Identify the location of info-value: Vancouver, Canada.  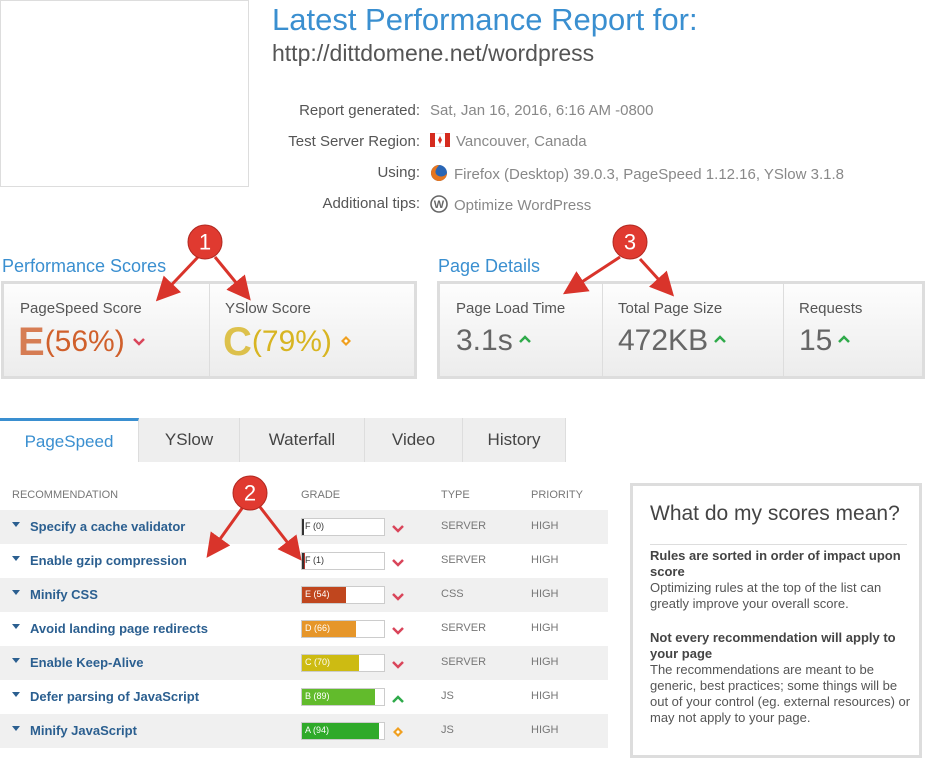
(508, 141).